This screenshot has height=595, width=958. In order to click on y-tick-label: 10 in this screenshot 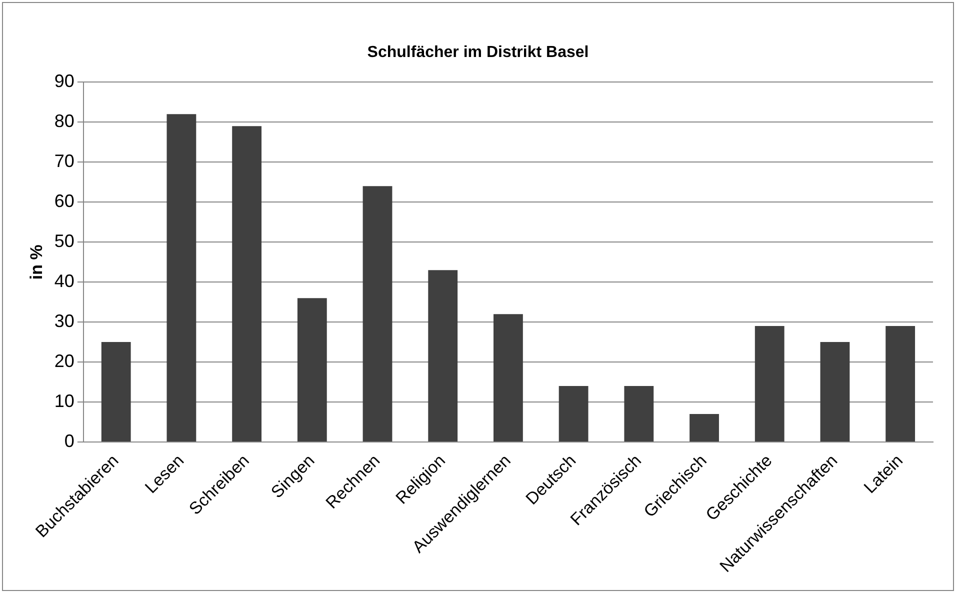, I will do `click(64, 400)`.